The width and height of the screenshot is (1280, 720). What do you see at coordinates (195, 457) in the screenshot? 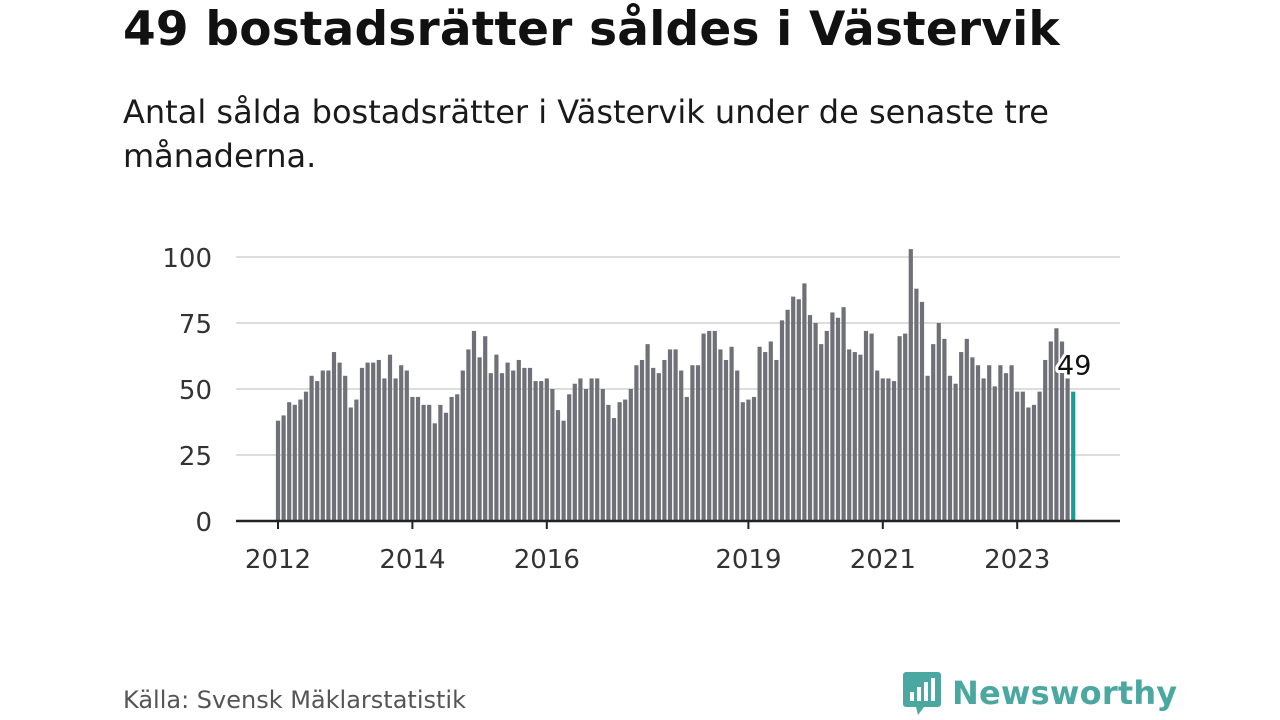
I see `y-tick-label: 25` at bounding box center [195, 457].